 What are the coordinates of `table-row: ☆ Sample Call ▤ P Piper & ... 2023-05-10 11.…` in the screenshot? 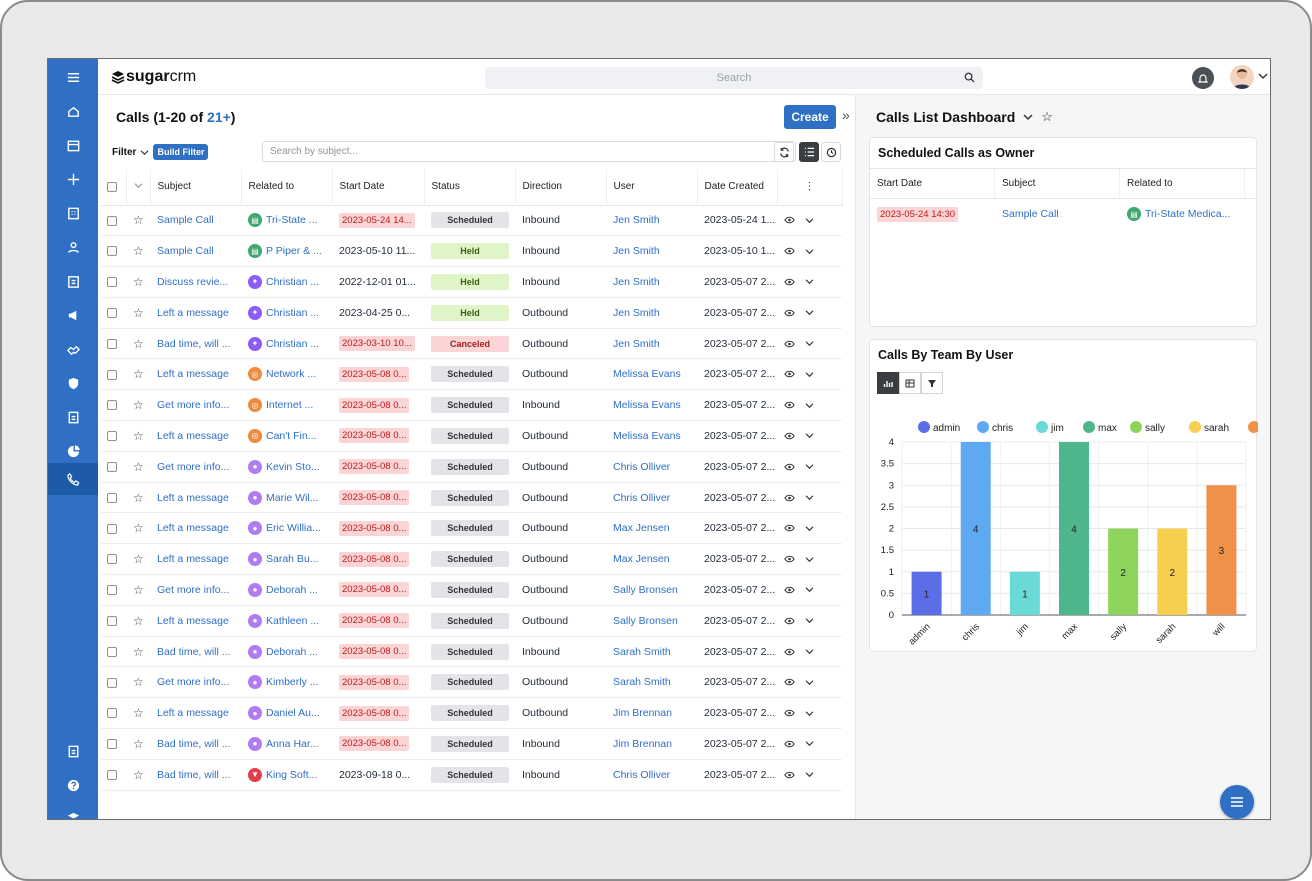 It's located at (471, 251).